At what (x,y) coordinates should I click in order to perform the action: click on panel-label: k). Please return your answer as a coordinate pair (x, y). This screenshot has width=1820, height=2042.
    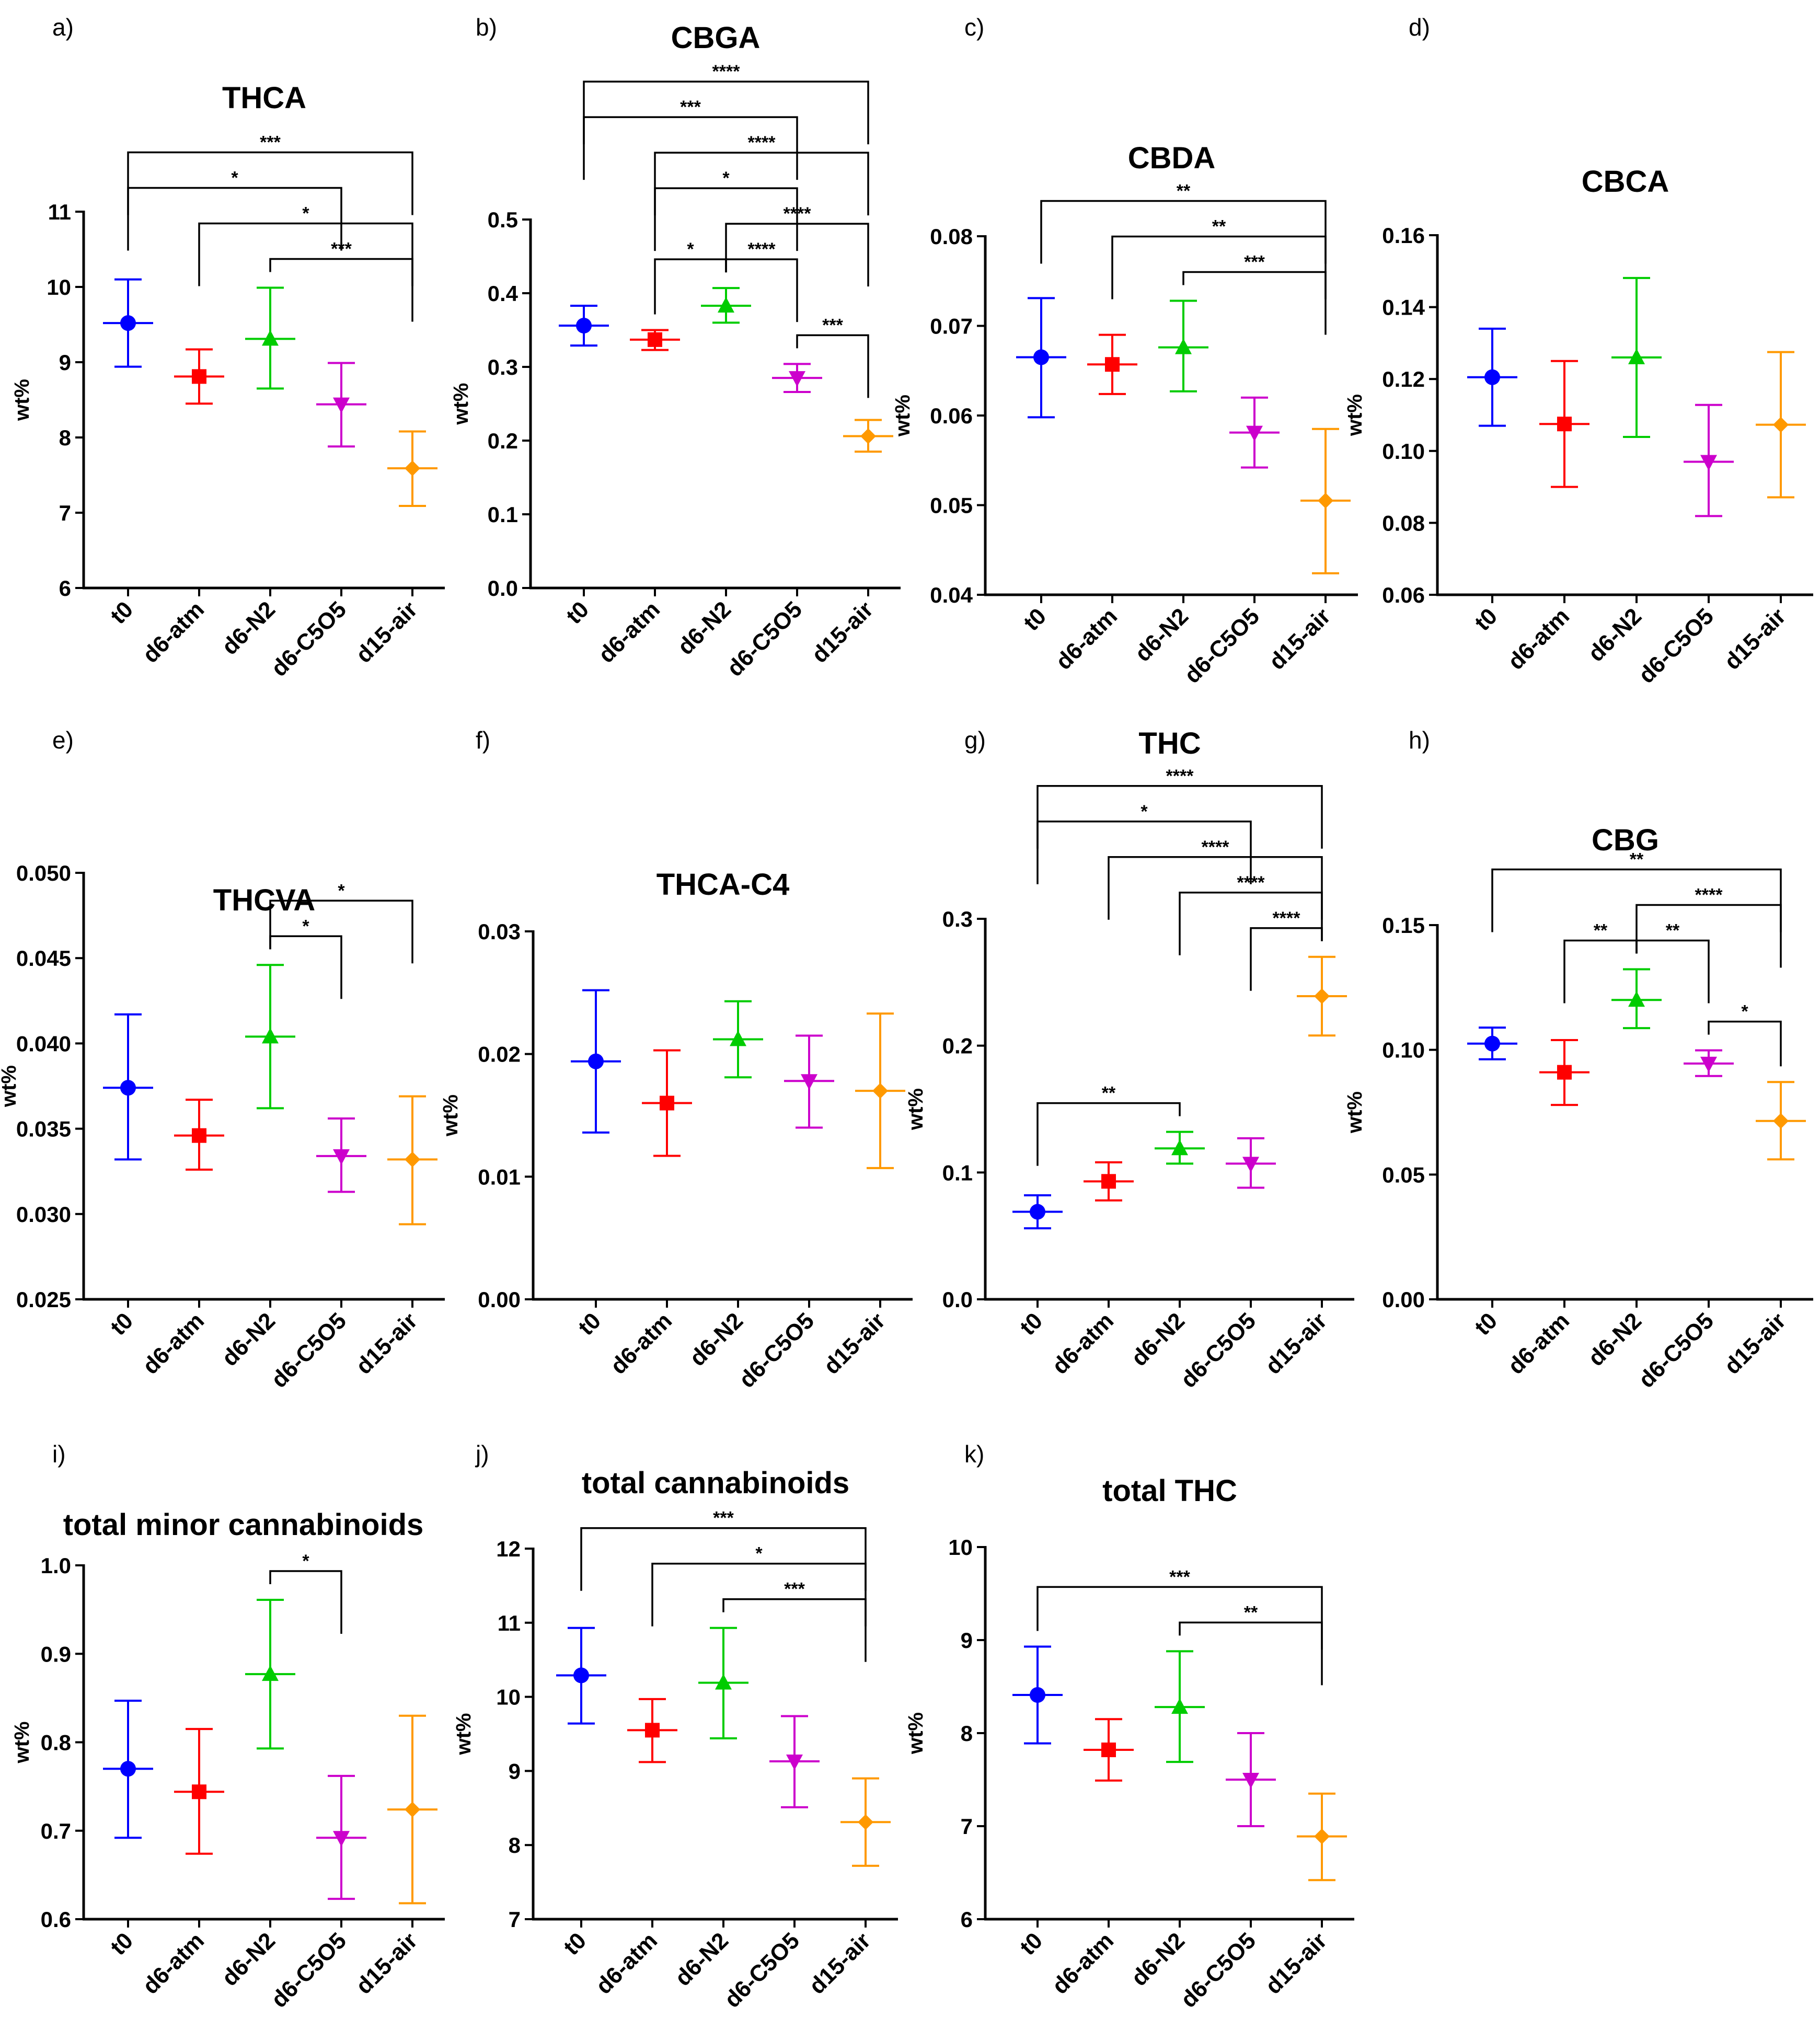
    Looking at the image, I should click on (974, 1454).